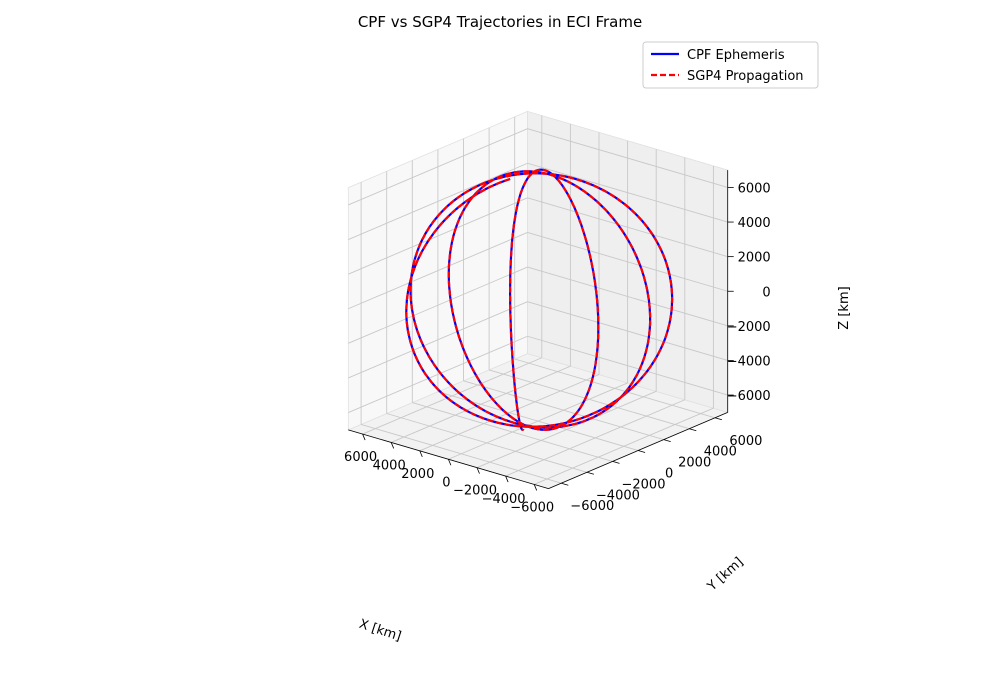  What do you see at coordinates (618, 495) in the screenshot?
I see `y-tick-label: −4000` at bounding box center [618, 495].